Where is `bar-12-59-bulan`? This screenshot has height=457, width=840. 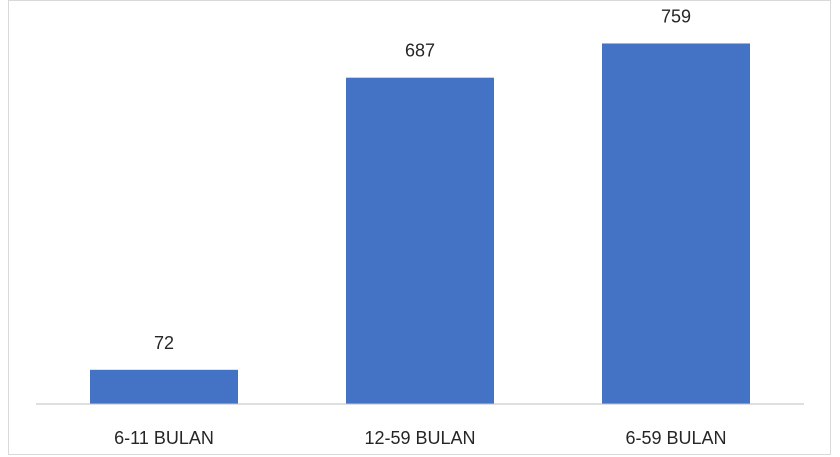
bar-12-59-bulan is located at coordinates (420, 241).